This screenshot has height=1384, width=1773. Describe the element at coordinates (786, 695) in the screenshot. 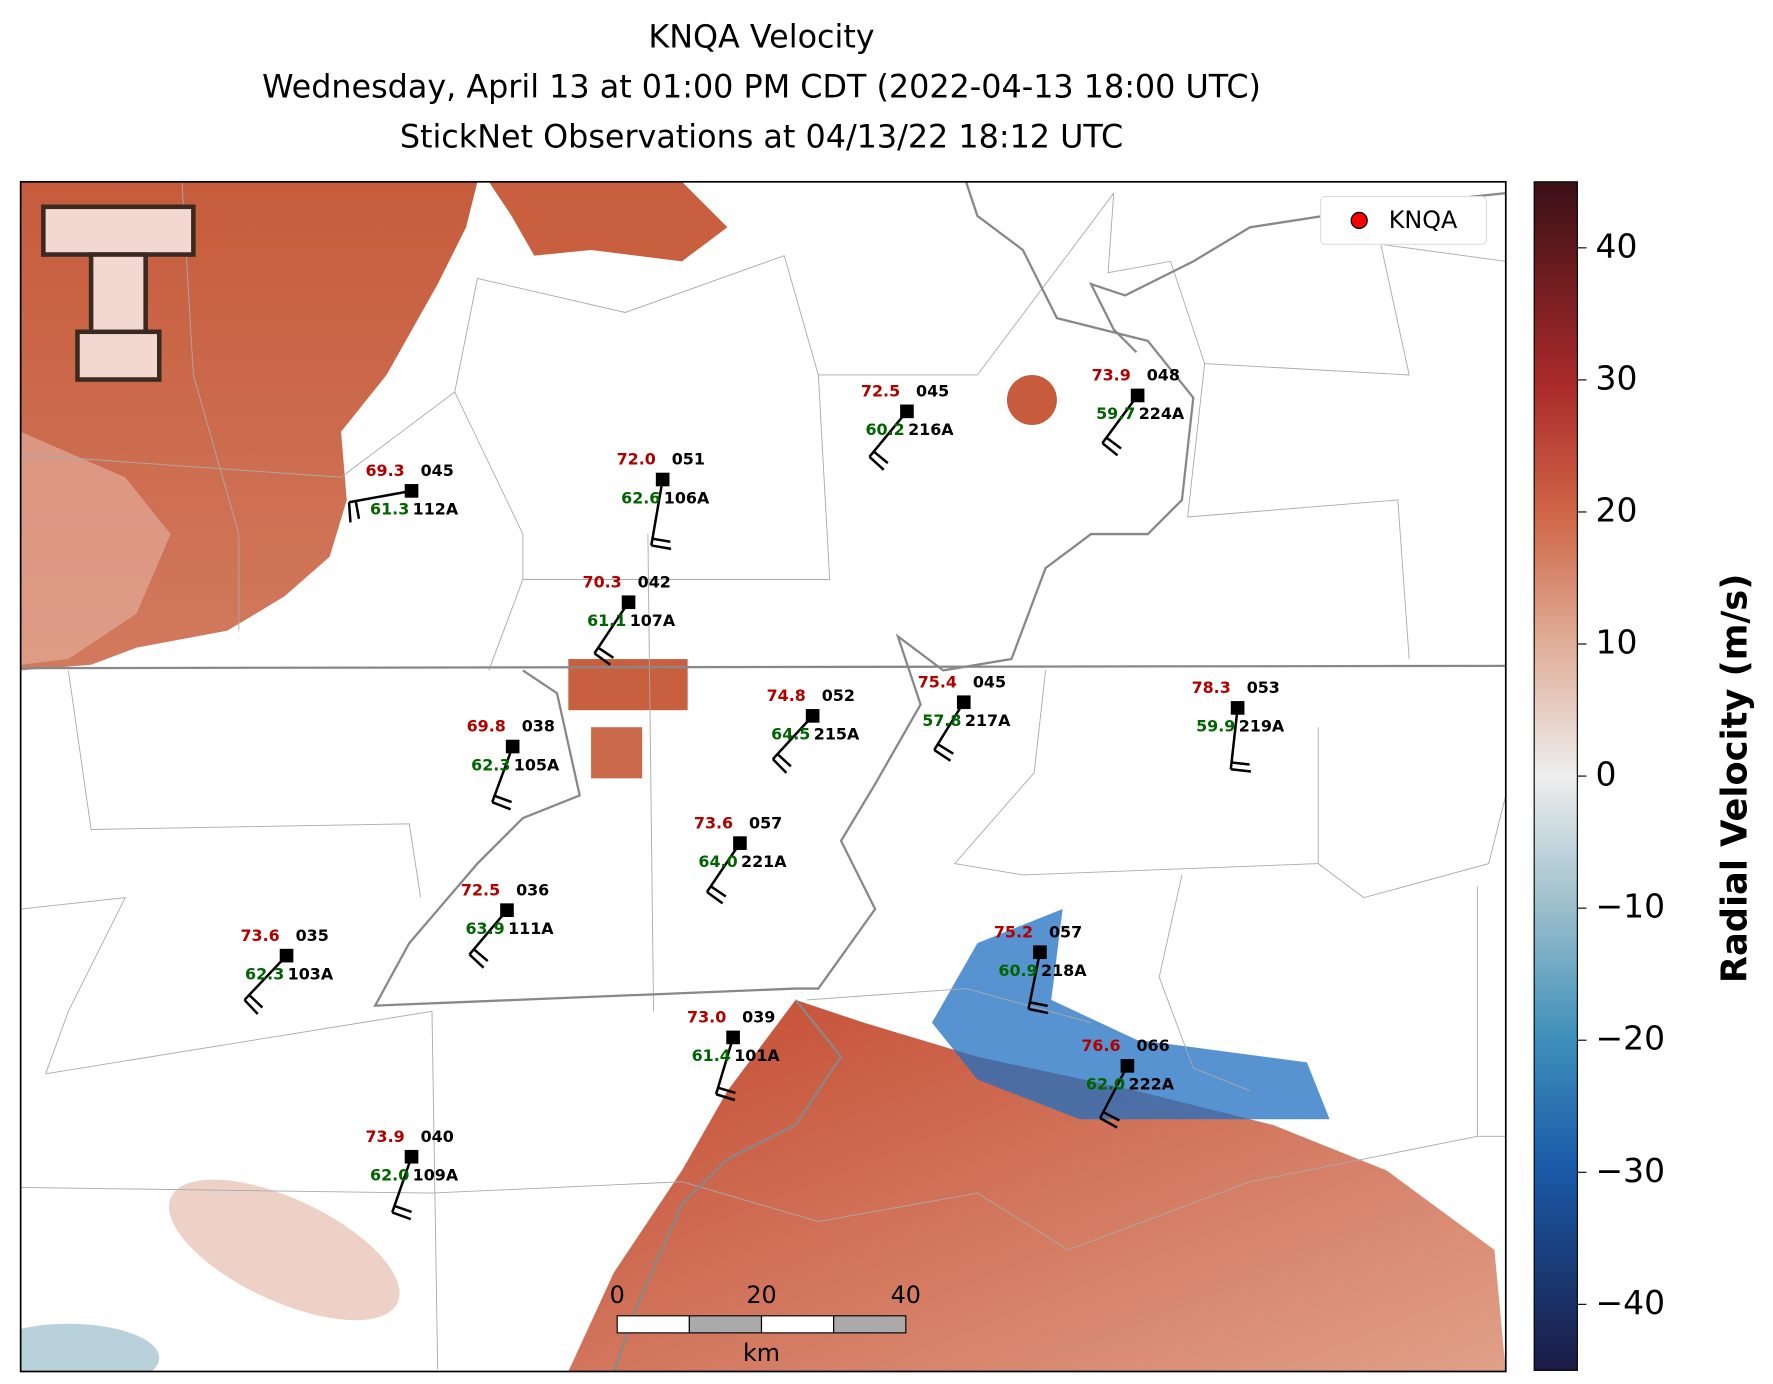

I see `temperature: 74.8` at that location.